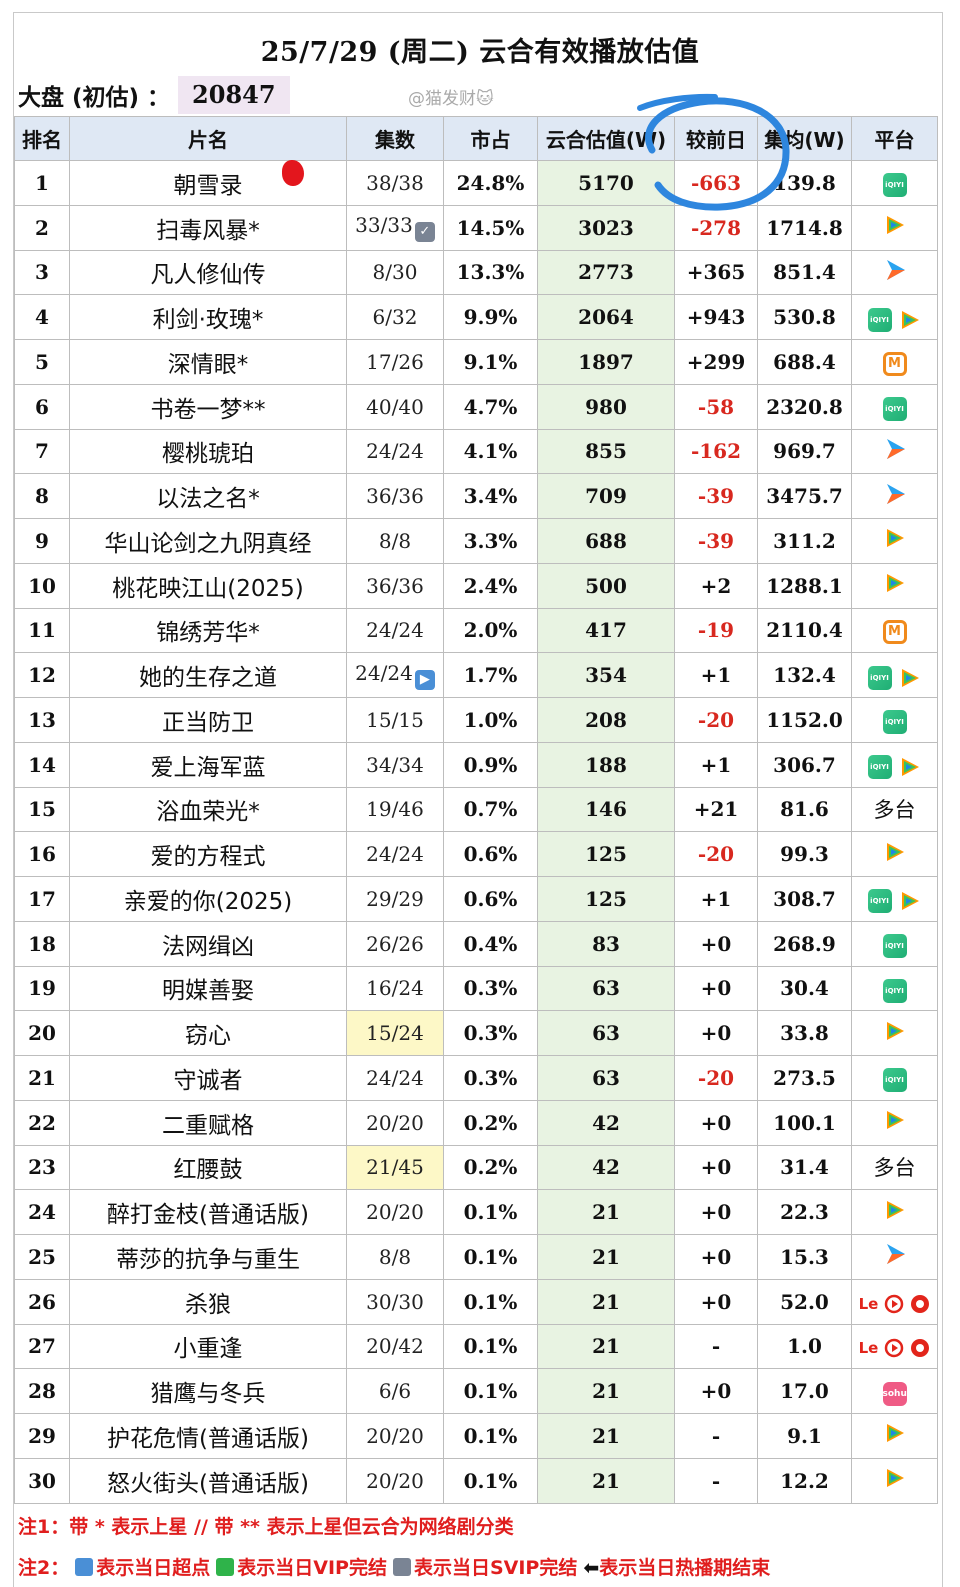 The image size is (960, 1587). I want to click on episodes-cell: 26/26, so click(395, 943).